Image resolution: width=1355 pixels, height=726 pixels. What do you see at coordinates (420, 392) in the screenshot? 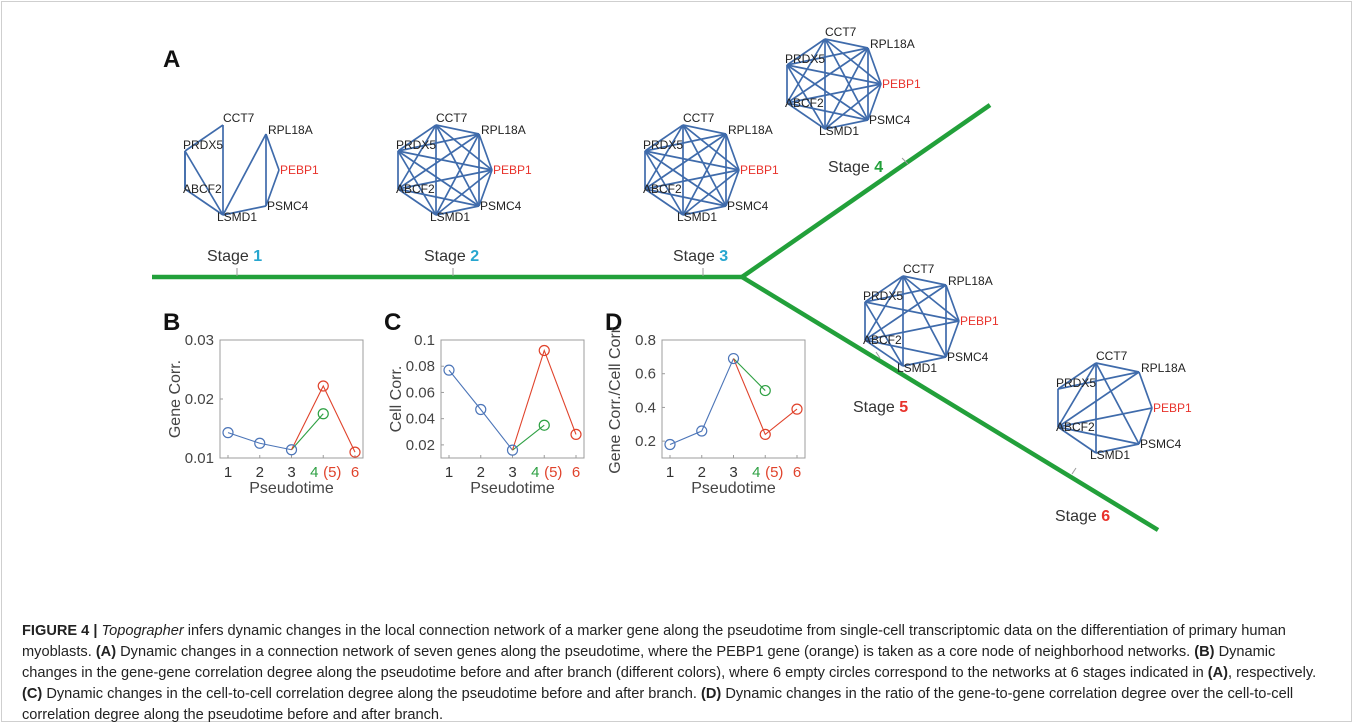
I see `y-tick-label: 0.06` at bounding box center [420, 392].